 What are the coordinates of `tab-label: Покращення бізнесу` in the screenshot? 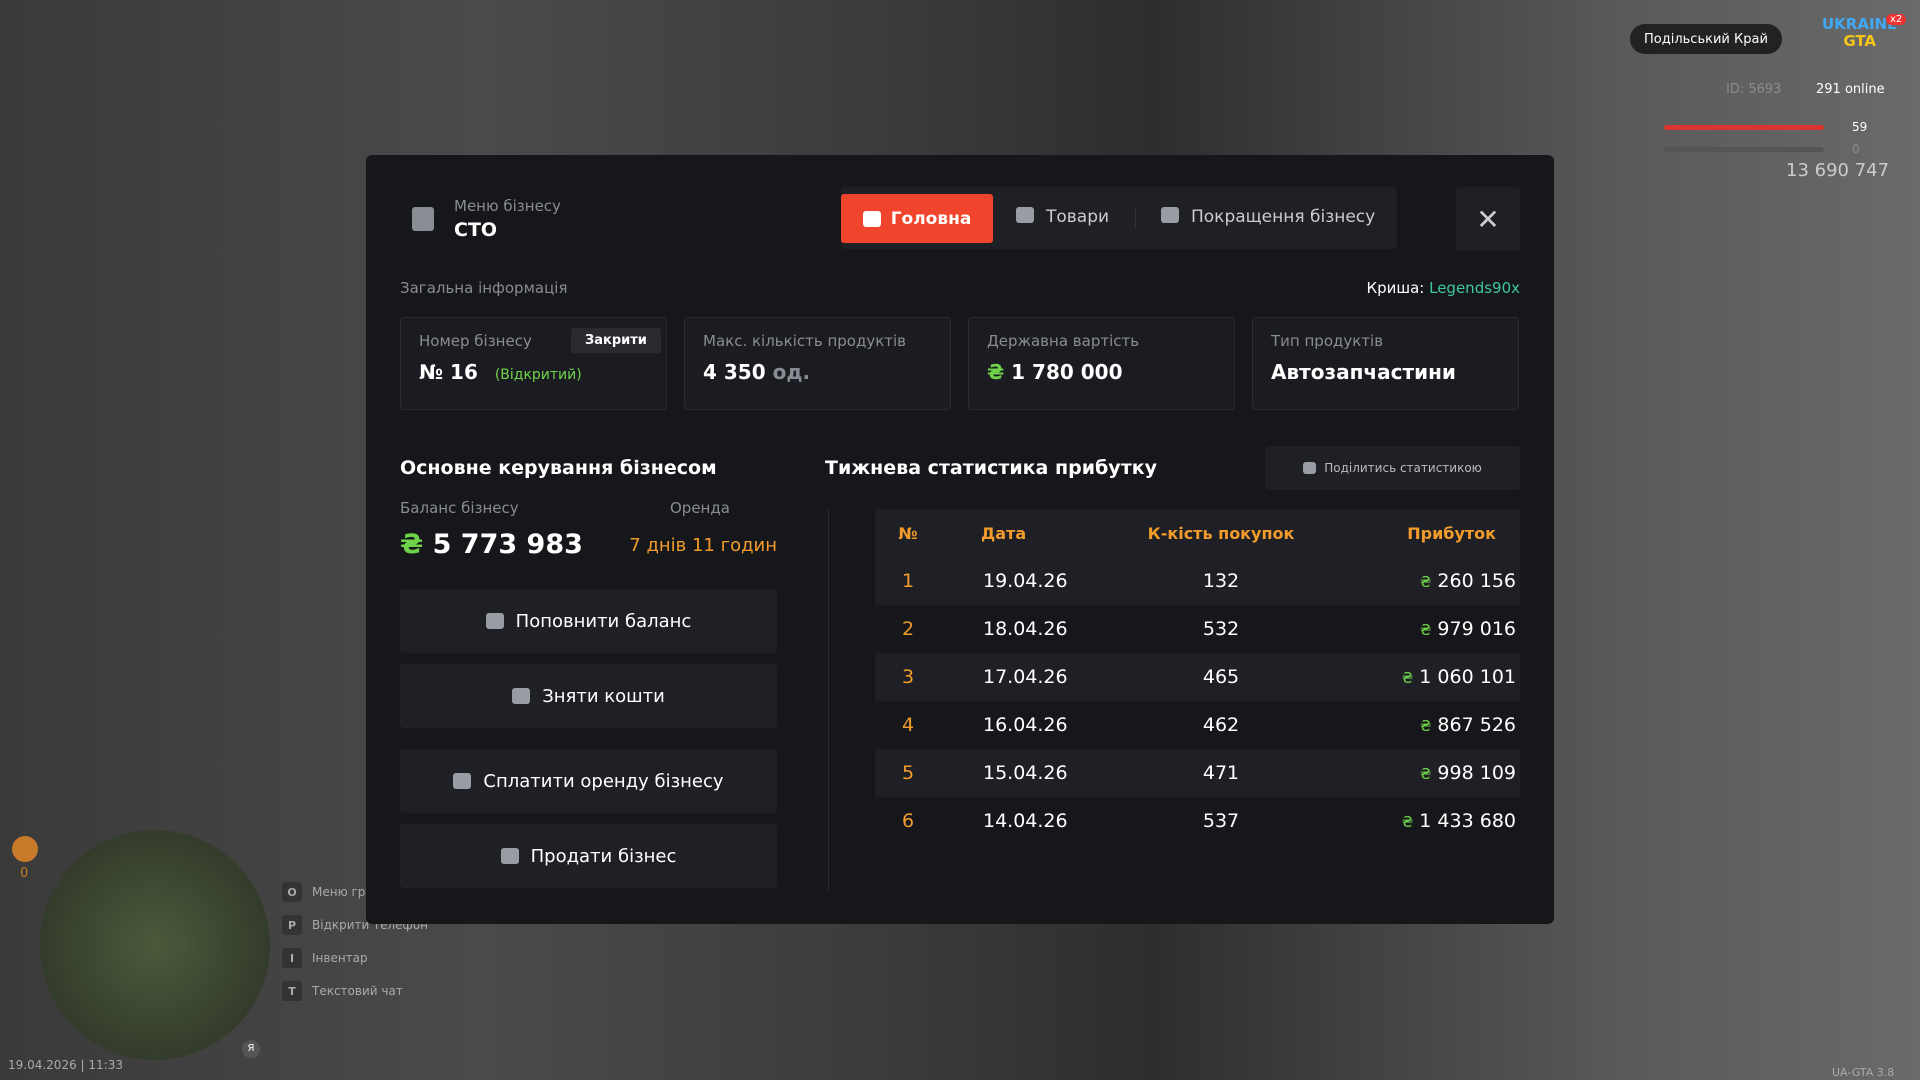 It's located at (1283, 217).